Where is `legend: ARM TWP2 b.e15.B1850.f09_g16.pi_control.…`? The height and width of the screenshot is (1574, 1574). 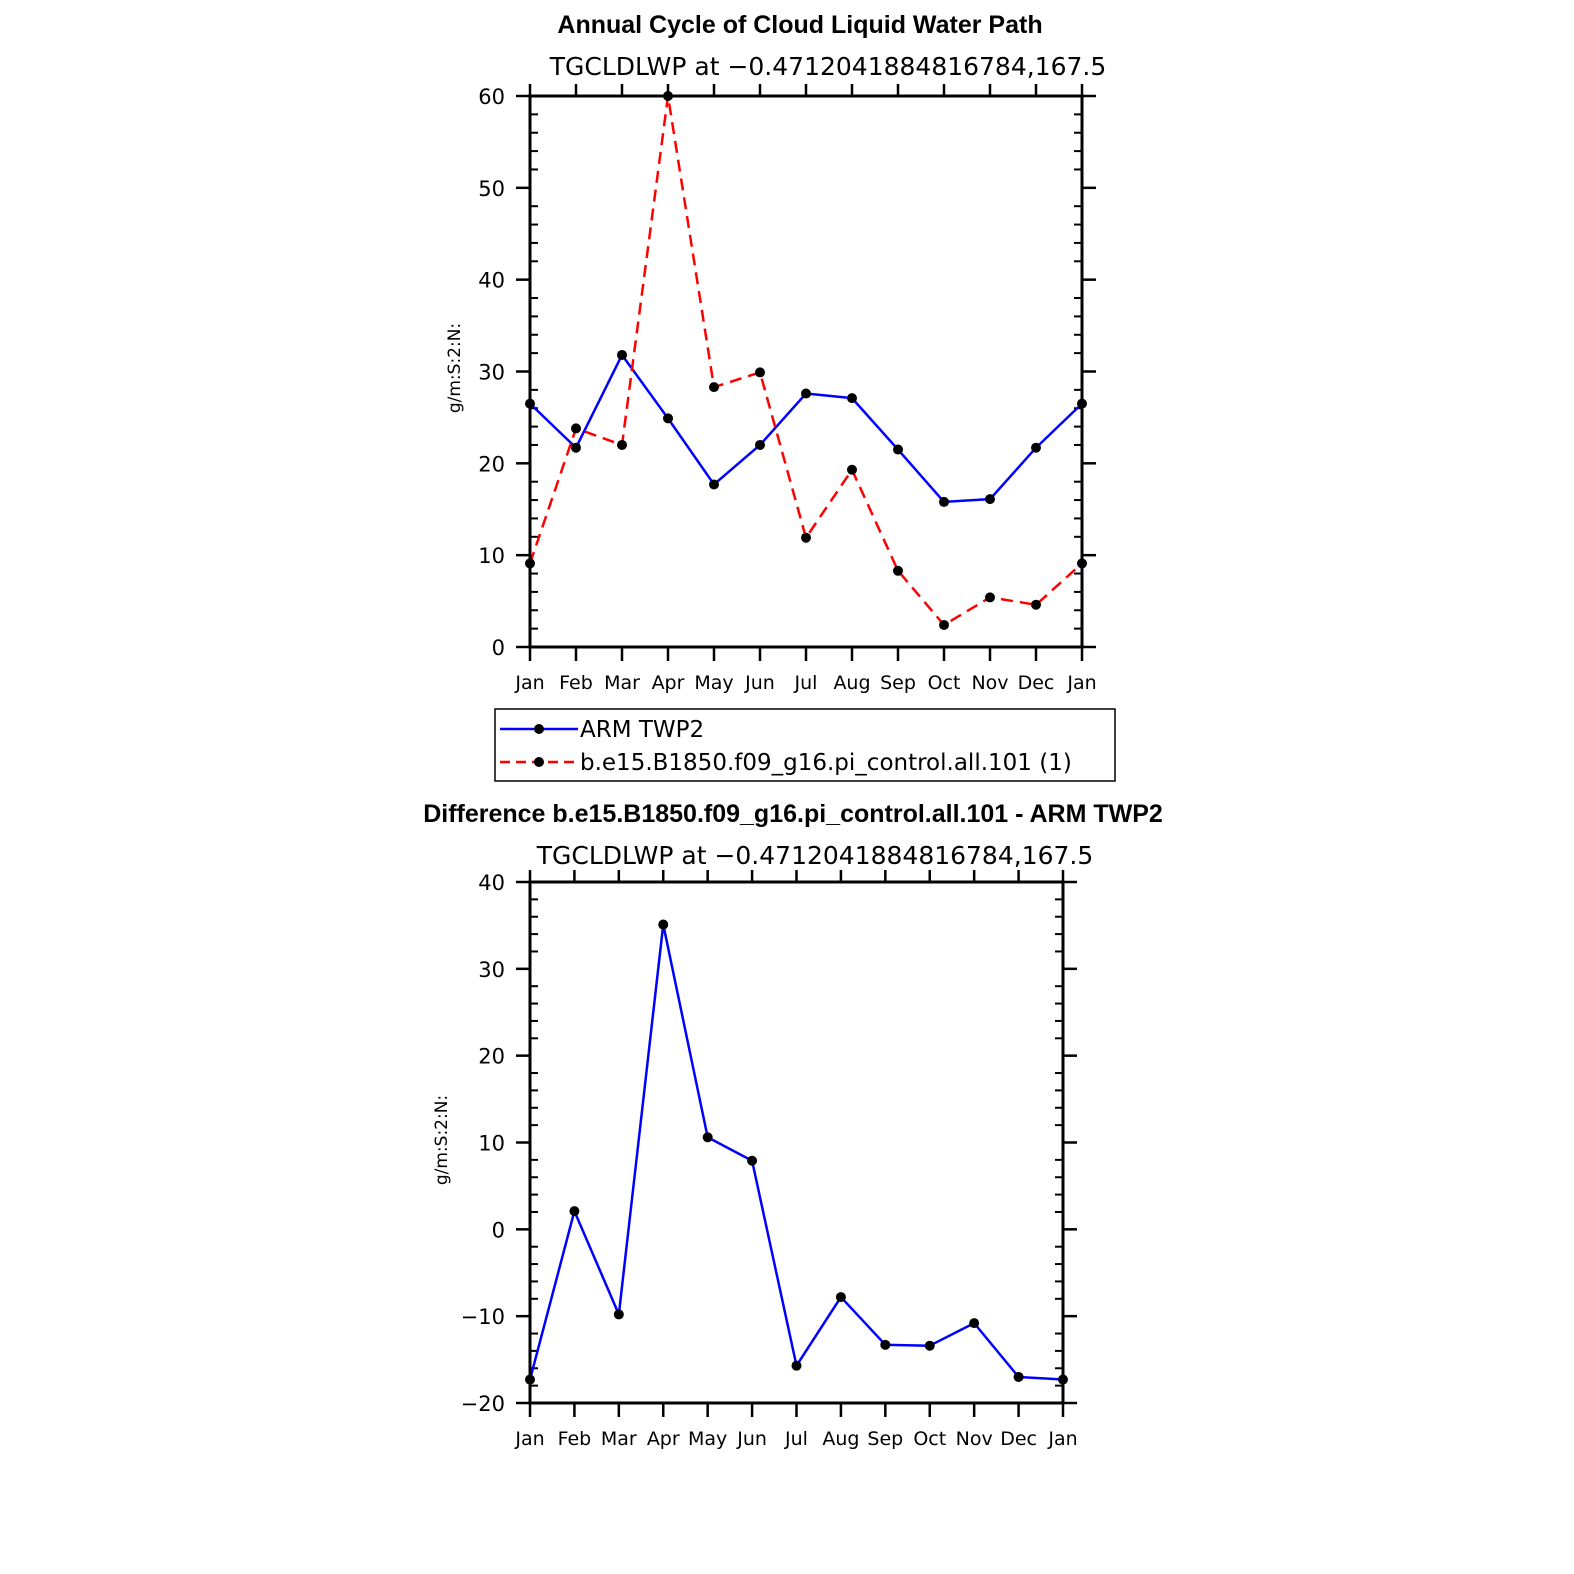
legend: ARM TWP2 b.e15.B1850.f09_g16.pi_control.… is located at coordinates (805, 745).